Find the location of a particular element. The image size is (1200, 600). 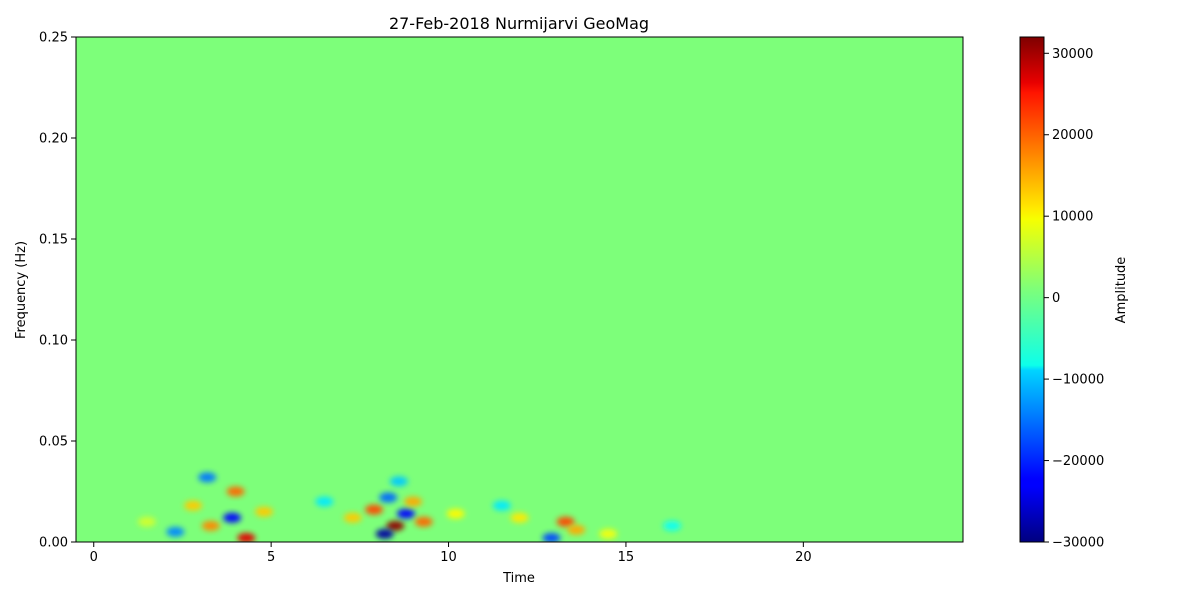

colorbar-tick-label: 0 is located at coordinates (1056, 298).